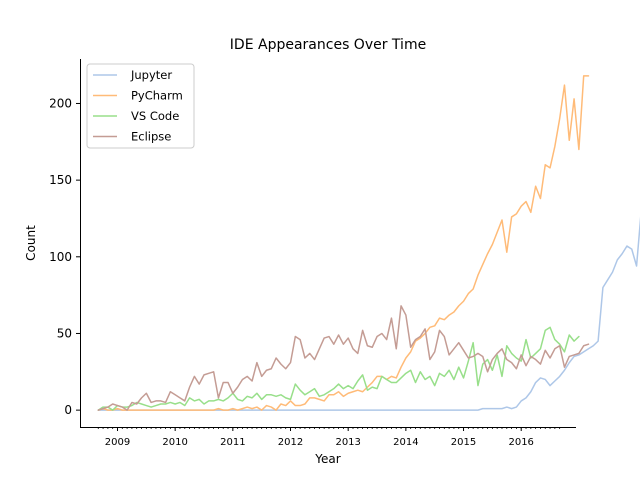 This screenshot has height=480, width=640. What do you see at coordinates (155, 116) in the screenshot?
I see `legend-label: VS Code` at bounding box center [155, 116].